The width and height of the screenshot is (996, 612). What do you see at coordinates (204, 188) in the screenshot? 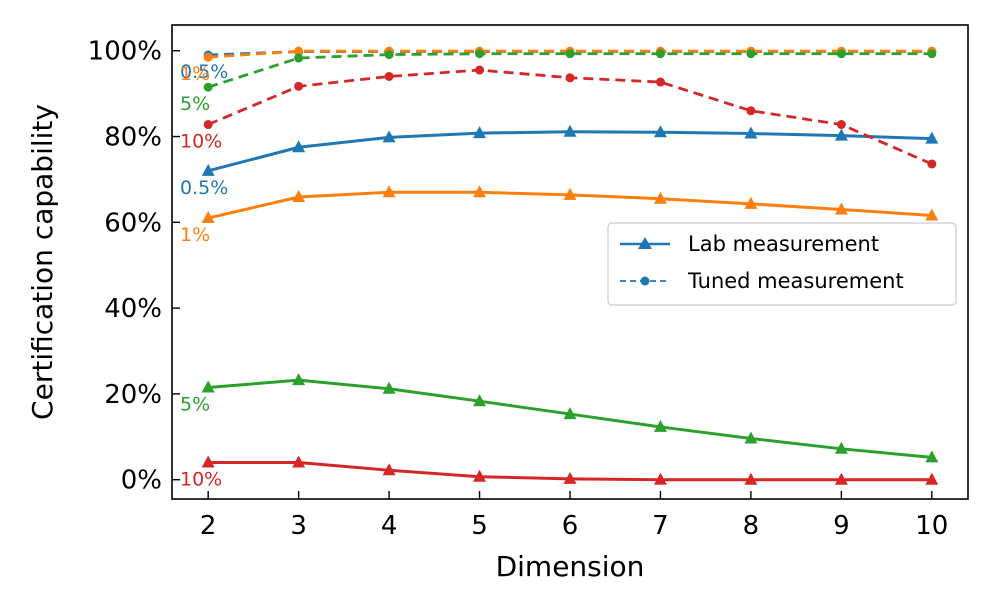
I see `annotation-0-5pct-lab-measurement: 0.5%` at bounding box center [204, 188].